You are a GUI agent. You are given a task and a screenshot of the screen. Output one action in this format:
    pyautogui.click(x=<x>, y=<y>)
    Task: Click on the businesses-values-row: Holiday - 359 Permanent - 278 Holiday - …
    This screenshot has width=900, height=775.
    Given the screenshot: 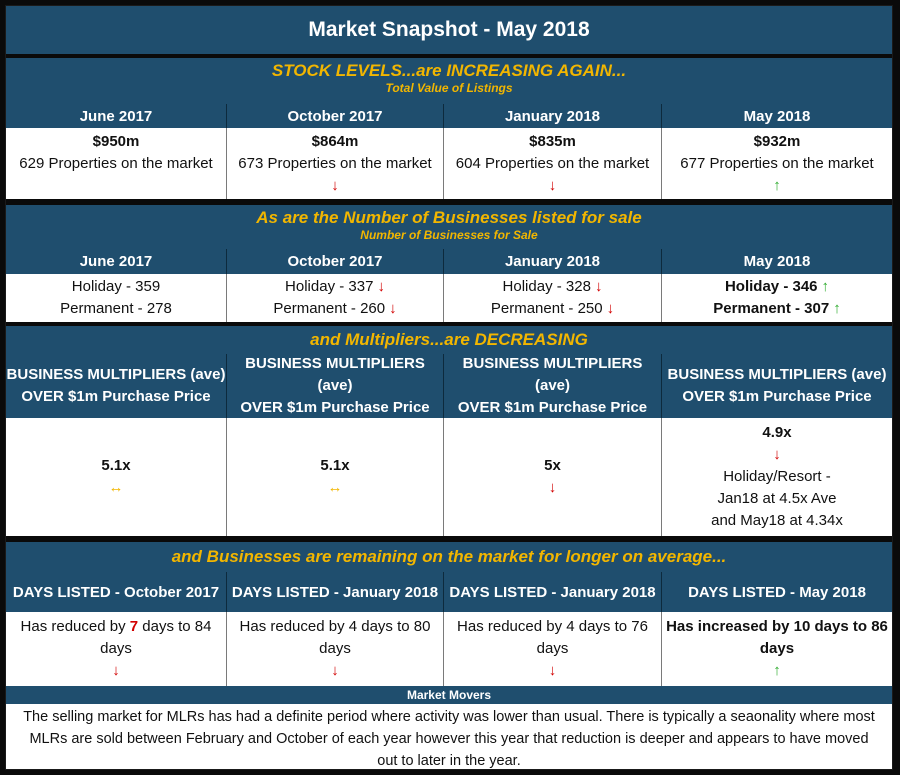 What is the action you would take?
    pyautogui.click(x=449, y=298)
    